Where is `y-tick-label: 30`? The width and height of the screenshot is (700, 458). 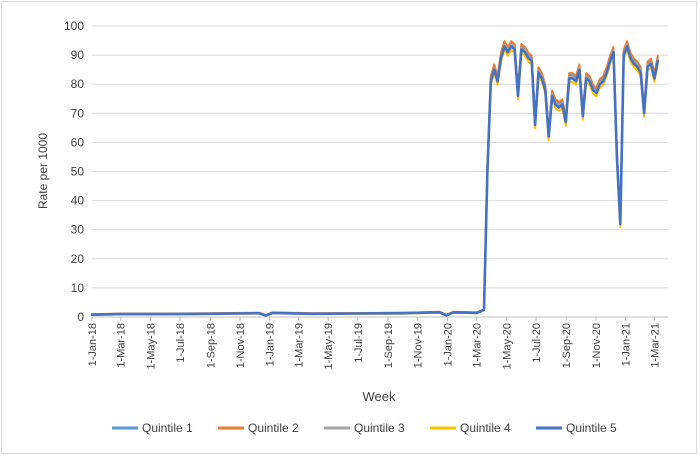
y-tick-label: 30 is located at coordinates (78, 230).